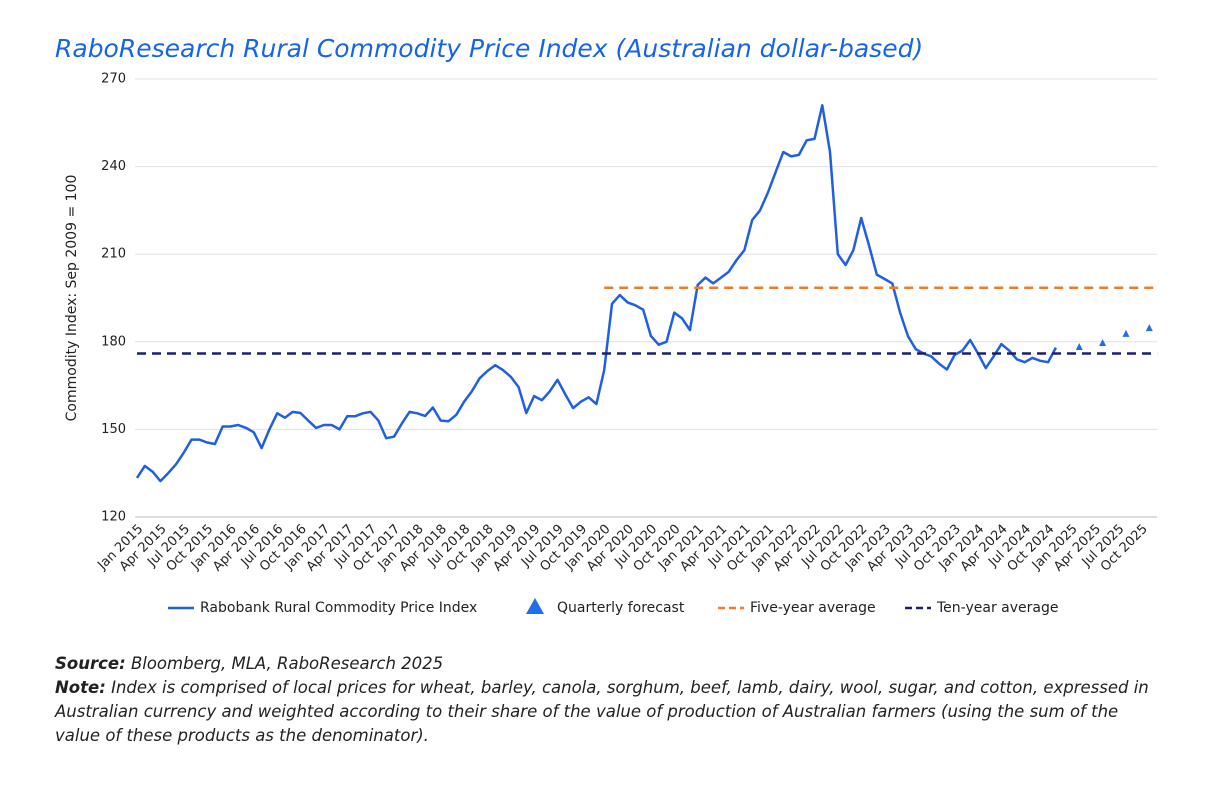 The height and width of the screenshot is (792, 1208). What do you see at coordinates (113, 429) in the screenshot?
I see `y-tick-label: 150` at bounding box center [113, 429].